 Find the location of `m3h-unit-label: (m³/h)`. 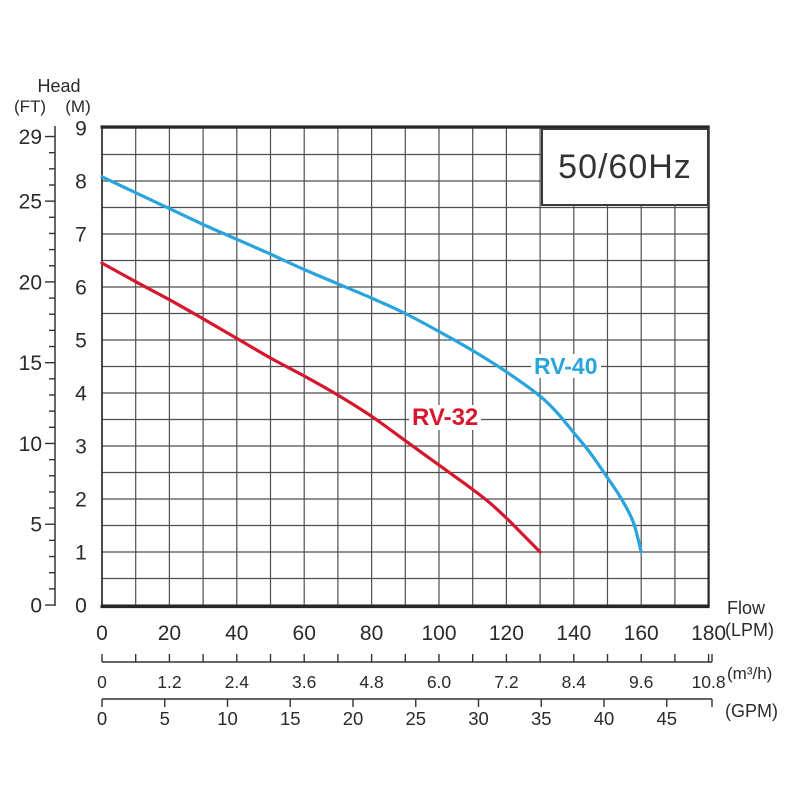

m3h-unit-label: (m³/h) is located at coordinates (750, 673).